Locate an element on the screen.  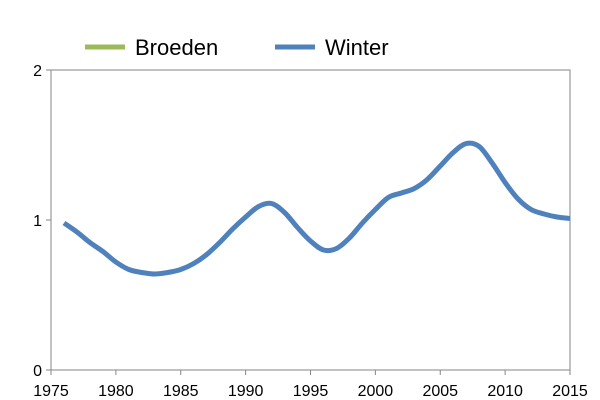
legend-label-broeden: Broeden is located at coordinates (176, 47).